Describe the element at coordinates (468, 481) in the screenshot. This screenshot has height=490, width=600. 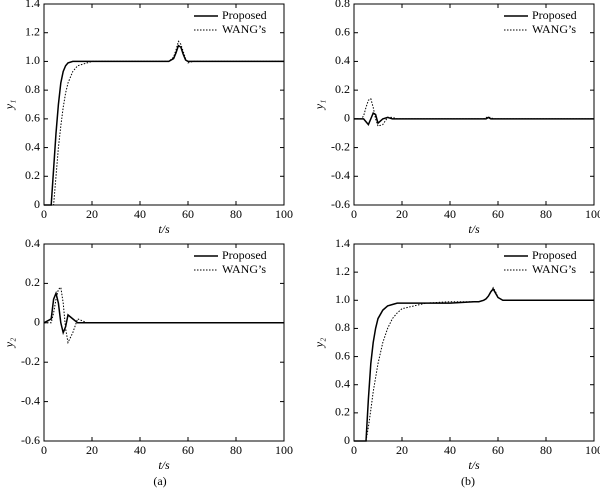
I see `caption: (b)` at that location.